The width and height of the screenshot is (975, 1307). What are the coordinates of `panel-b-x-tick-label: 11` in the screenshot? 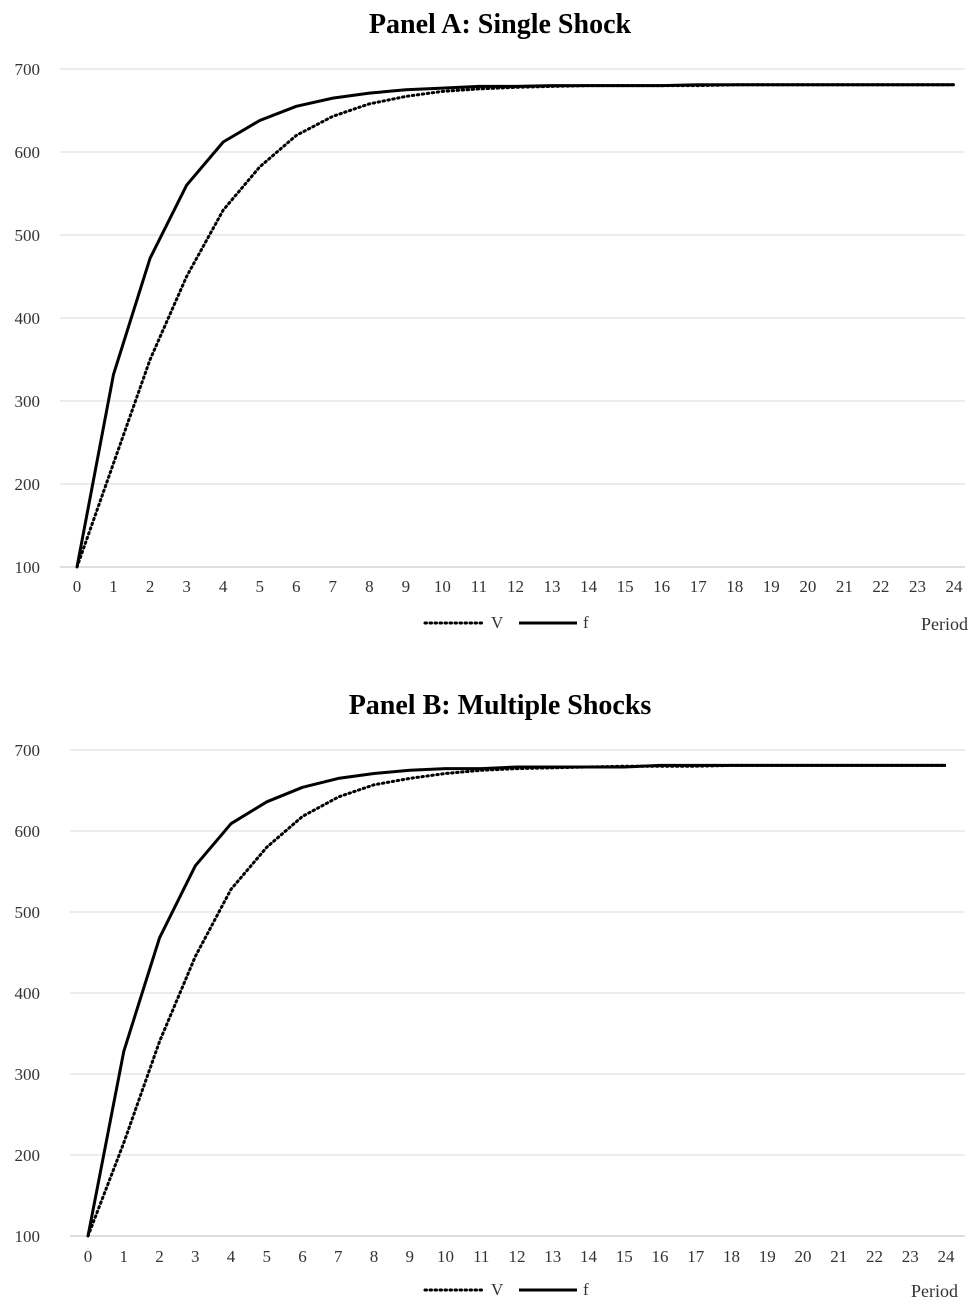 It's located at (481, 1256).